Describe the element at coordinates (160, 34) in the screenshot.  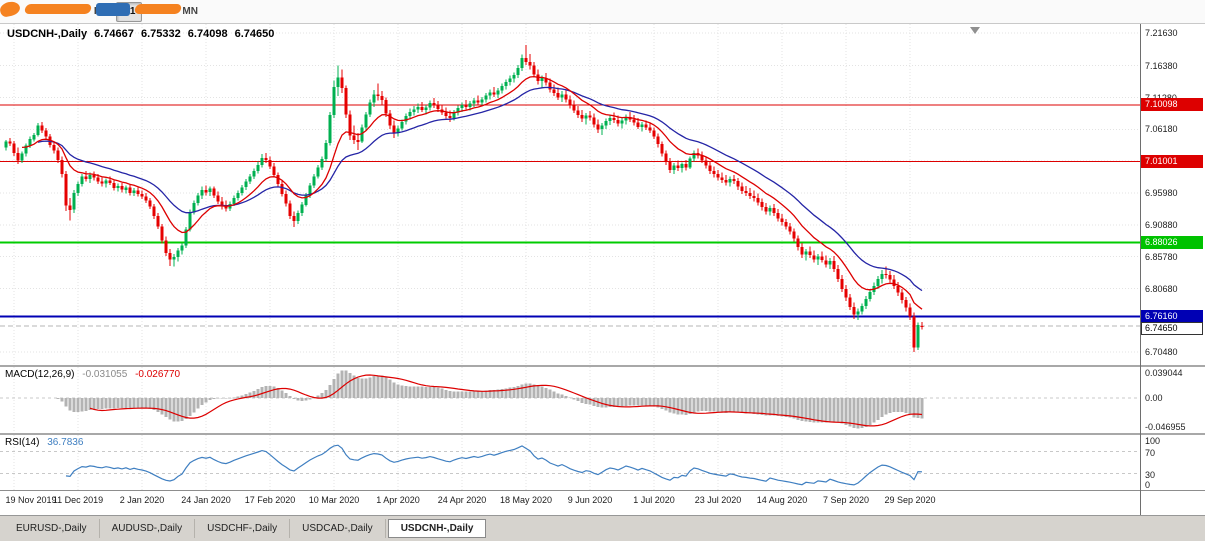
I see `ohlc-high: 6.75332` at that location.